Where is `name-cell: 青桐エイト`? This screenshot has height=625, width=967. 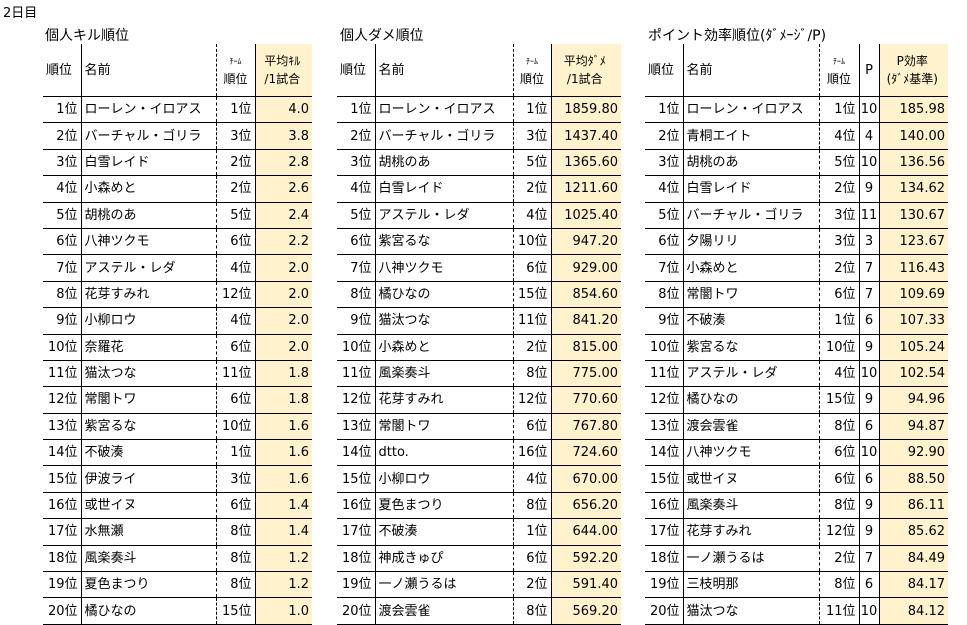
name-cell: 青桐エイト is located at coordinates (751, 136).